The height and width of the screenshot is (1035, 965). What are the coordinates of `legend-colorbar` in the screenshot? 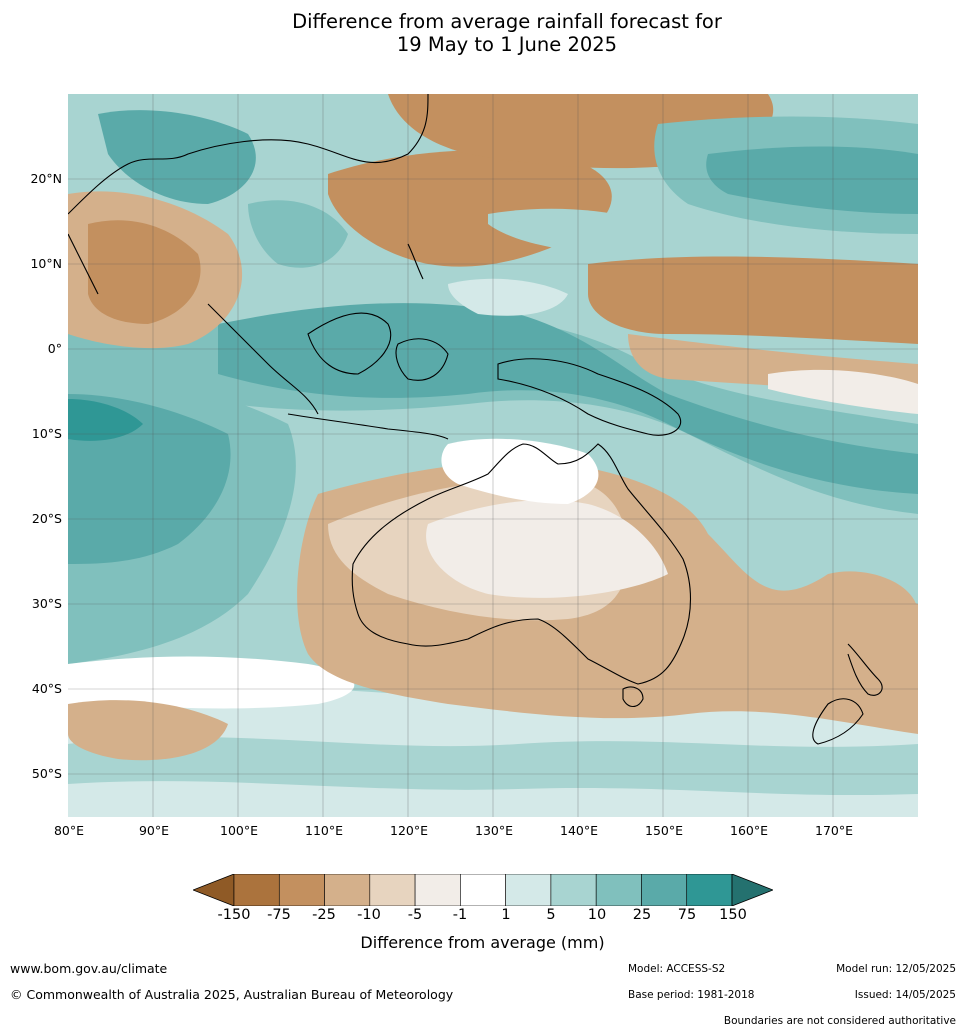 It's located at (483, 890).